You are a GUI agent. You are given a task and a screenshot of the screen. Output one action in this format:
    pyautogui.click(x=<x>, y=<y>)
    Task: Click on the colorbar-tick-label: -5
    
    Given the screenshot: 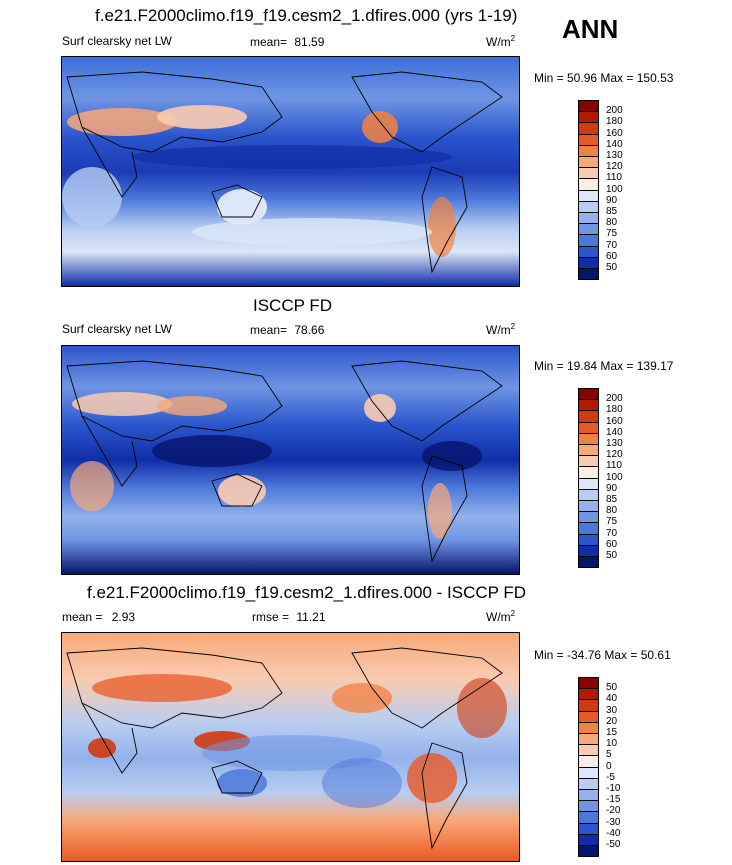 What is the action you would take?
    pyautogui.click(x=610, y=777)
    